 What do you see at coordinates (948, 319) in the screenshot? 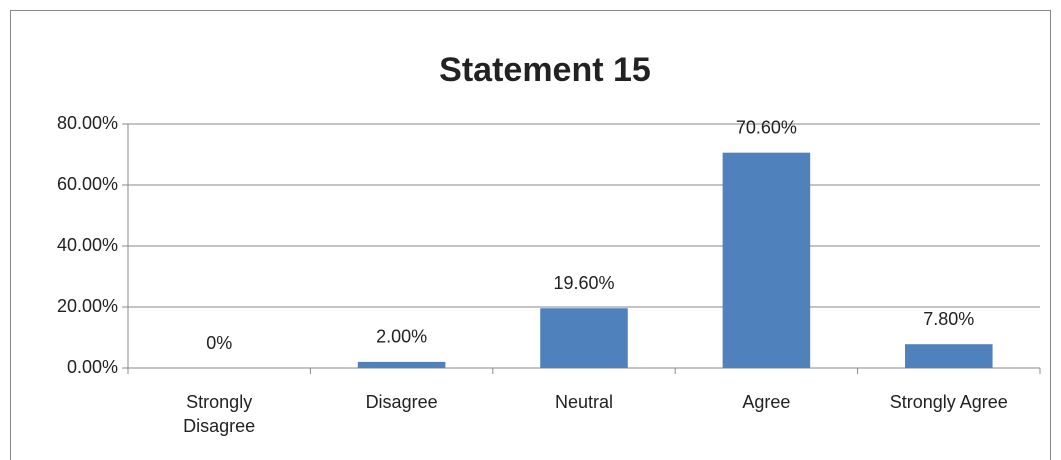
I see `data-label: 7.80%` at bounding box center [948, 319].